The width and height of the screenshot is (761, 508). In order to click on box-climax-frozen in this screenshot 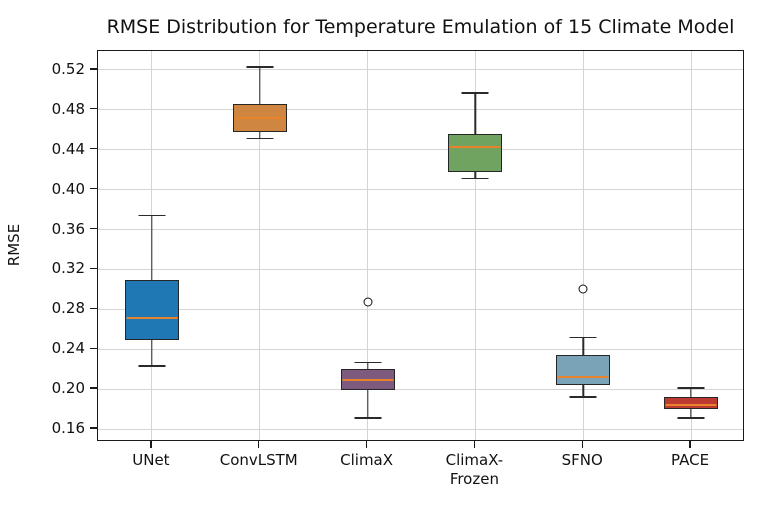, I will do `click(475, 152)`.